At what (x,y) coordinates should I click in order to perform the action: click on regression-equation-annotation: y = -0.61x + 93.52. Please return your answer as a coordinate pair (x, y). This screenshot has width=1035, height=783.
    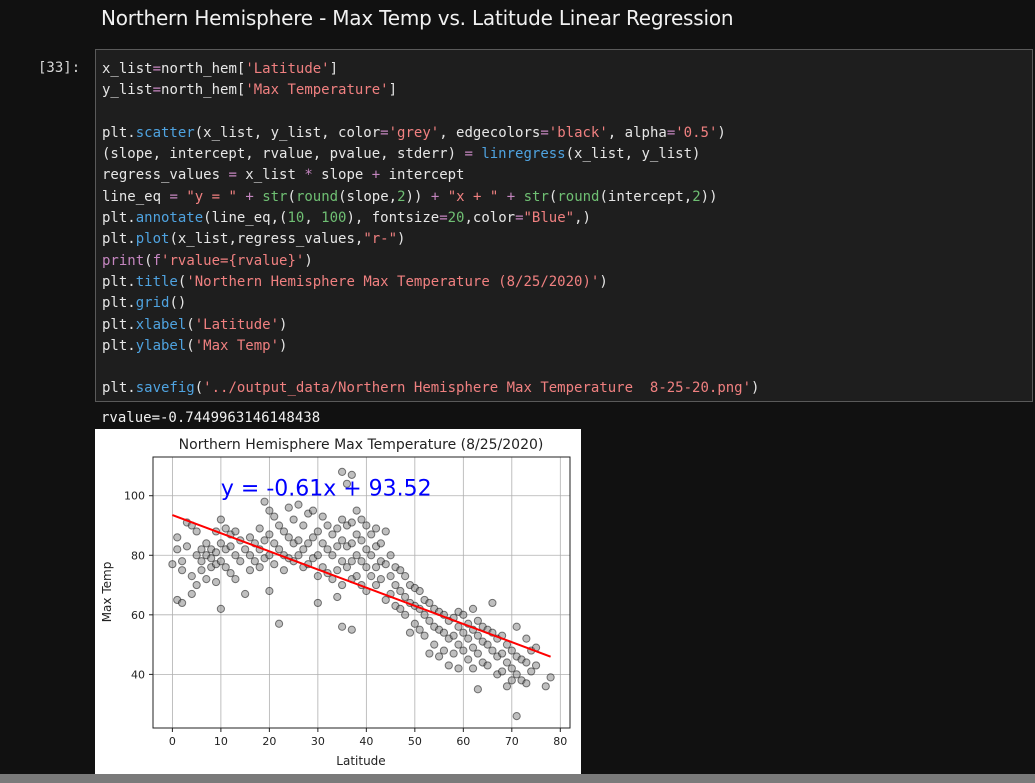
    Looking at the image, I should click on (326, 489).